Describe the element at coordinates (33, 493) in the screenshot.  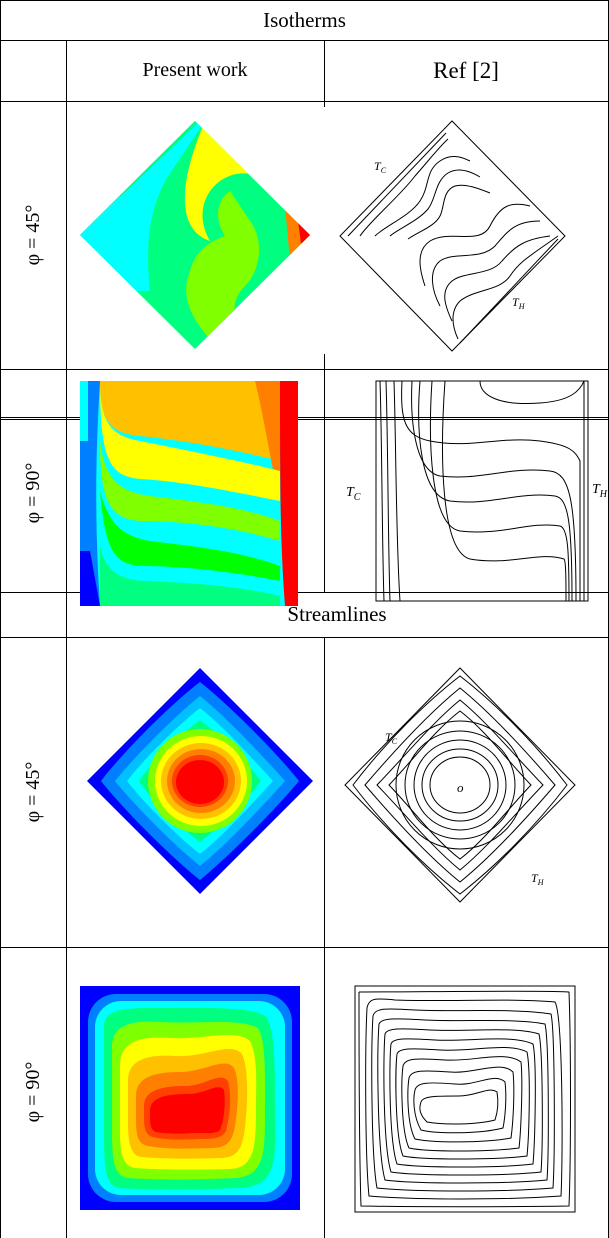
I see `row-label-isotherms-90: φ = 90°` at that location.